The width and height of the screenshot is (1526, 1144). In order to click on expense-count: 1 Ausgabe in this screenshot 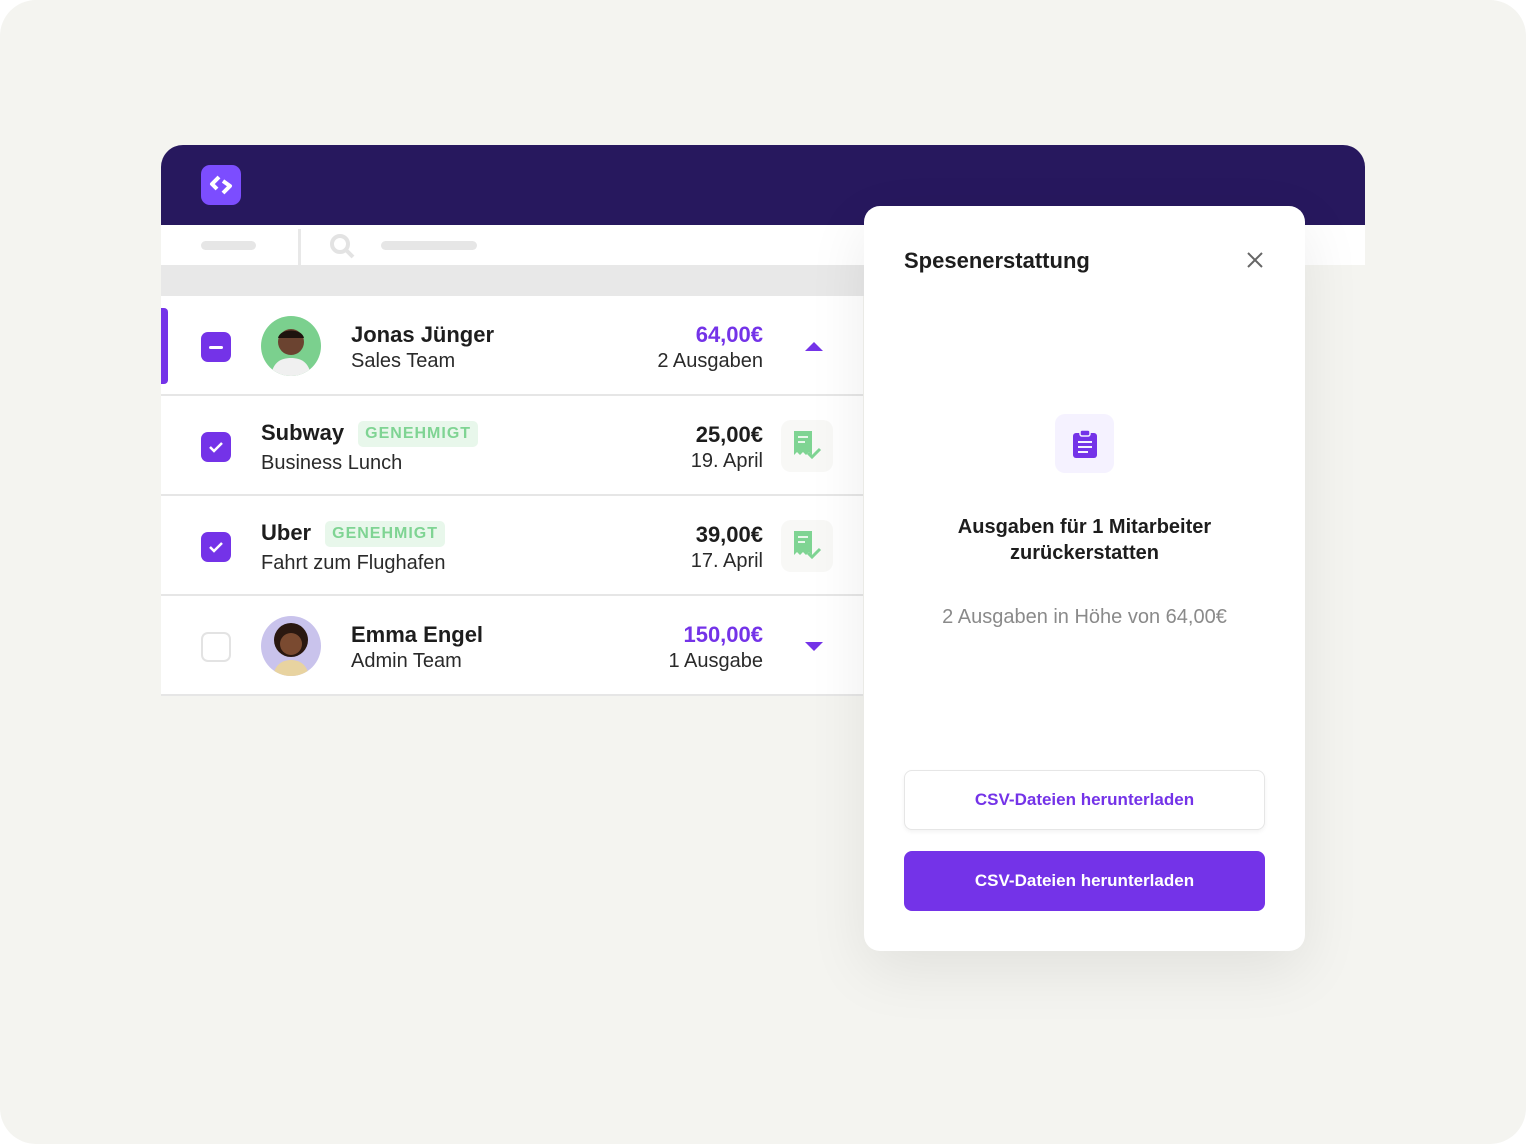, I will do `click(715, 661)`.